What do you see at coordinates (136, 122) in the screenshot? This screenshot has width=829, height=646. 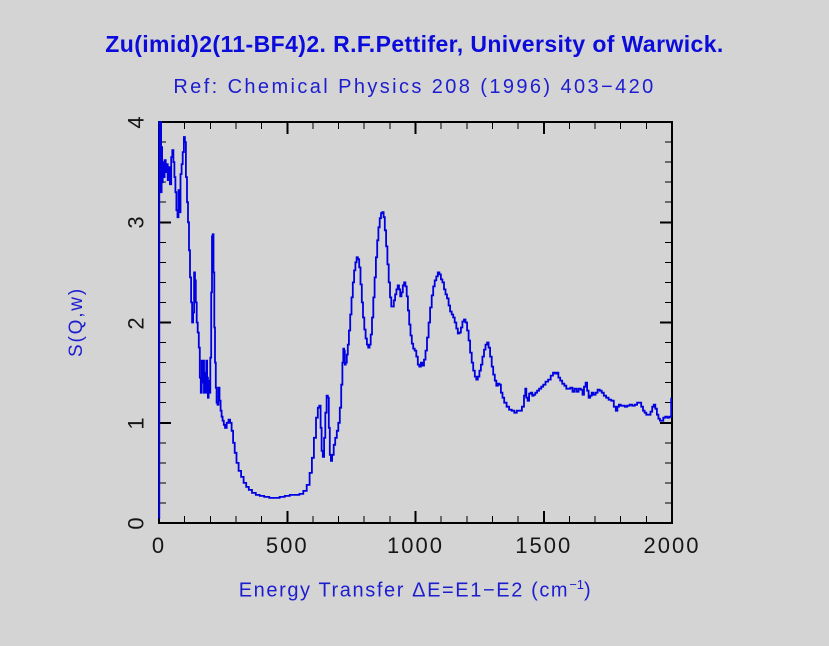 I see `y-tick-label-text: 4` at bounding box center [136, 122].